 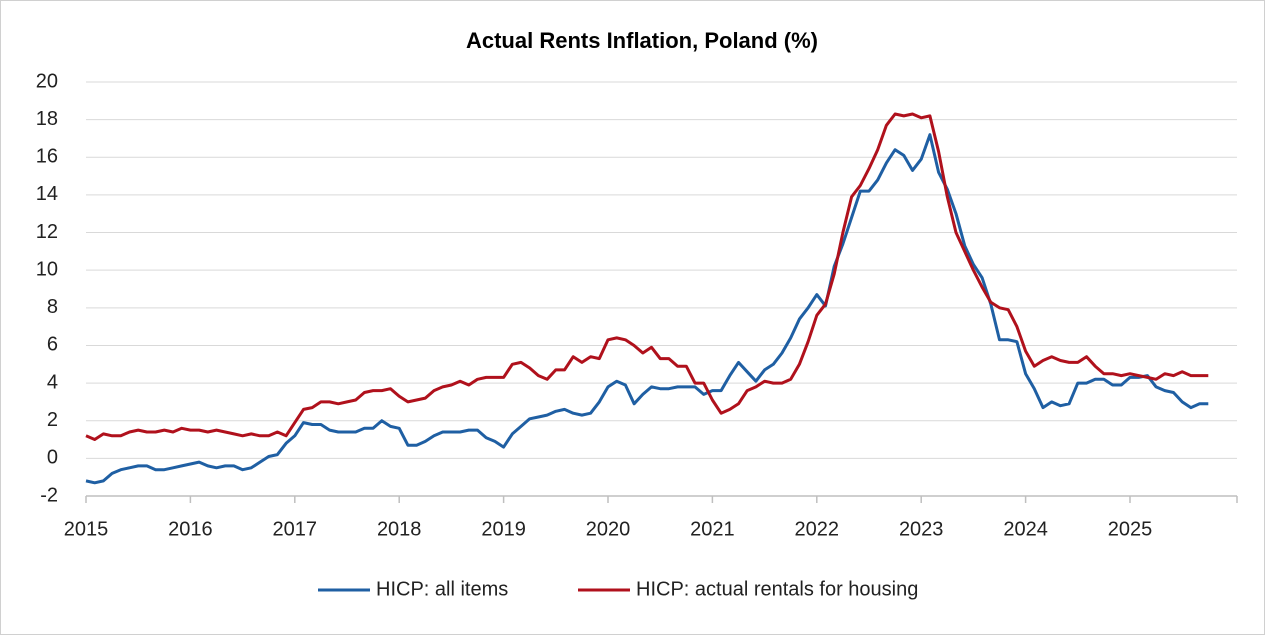 What do you see at coordinates (442, 589) in the screenshot?
I see `legend-label: HICP: all items` at bounding box center [442, 589].